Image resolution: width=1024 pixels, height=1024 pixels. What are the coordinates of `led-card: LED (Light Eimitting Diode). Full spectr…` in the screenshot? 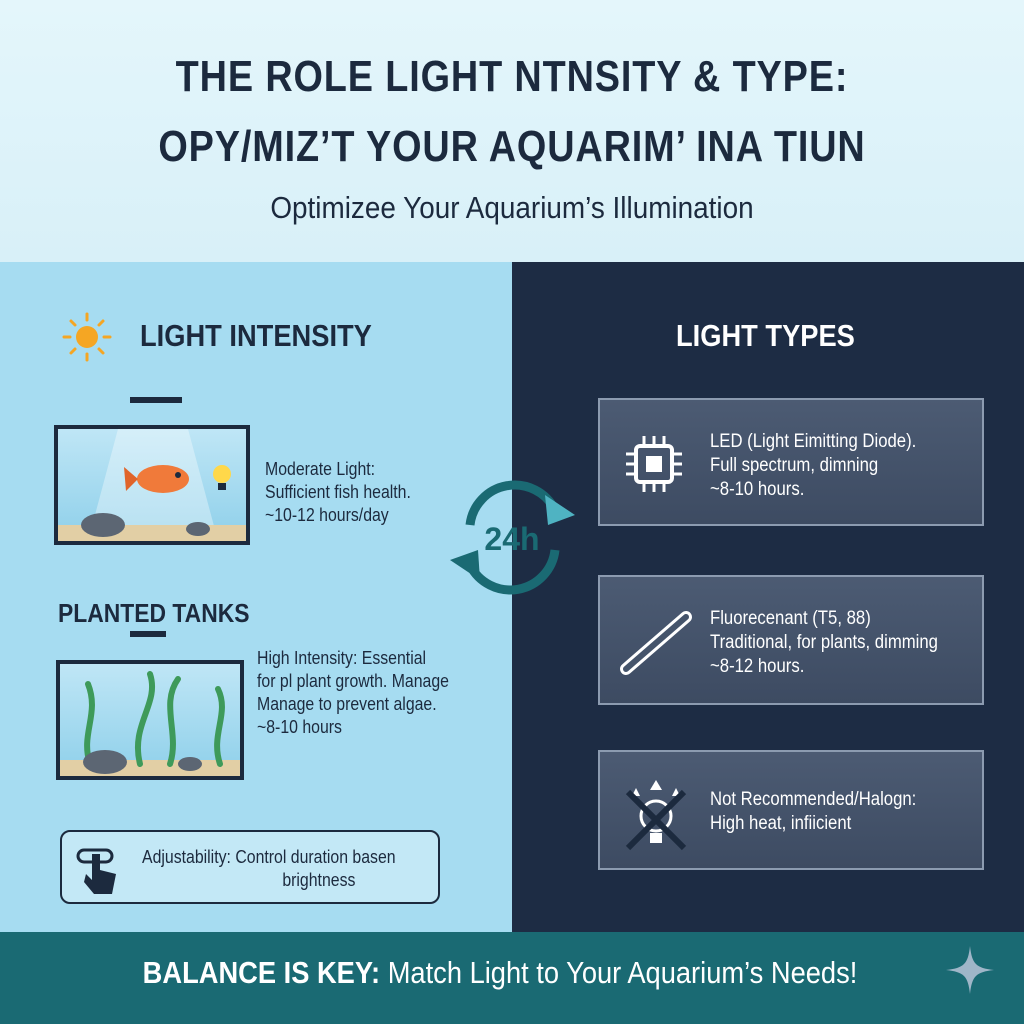 It's located at (791, 462).